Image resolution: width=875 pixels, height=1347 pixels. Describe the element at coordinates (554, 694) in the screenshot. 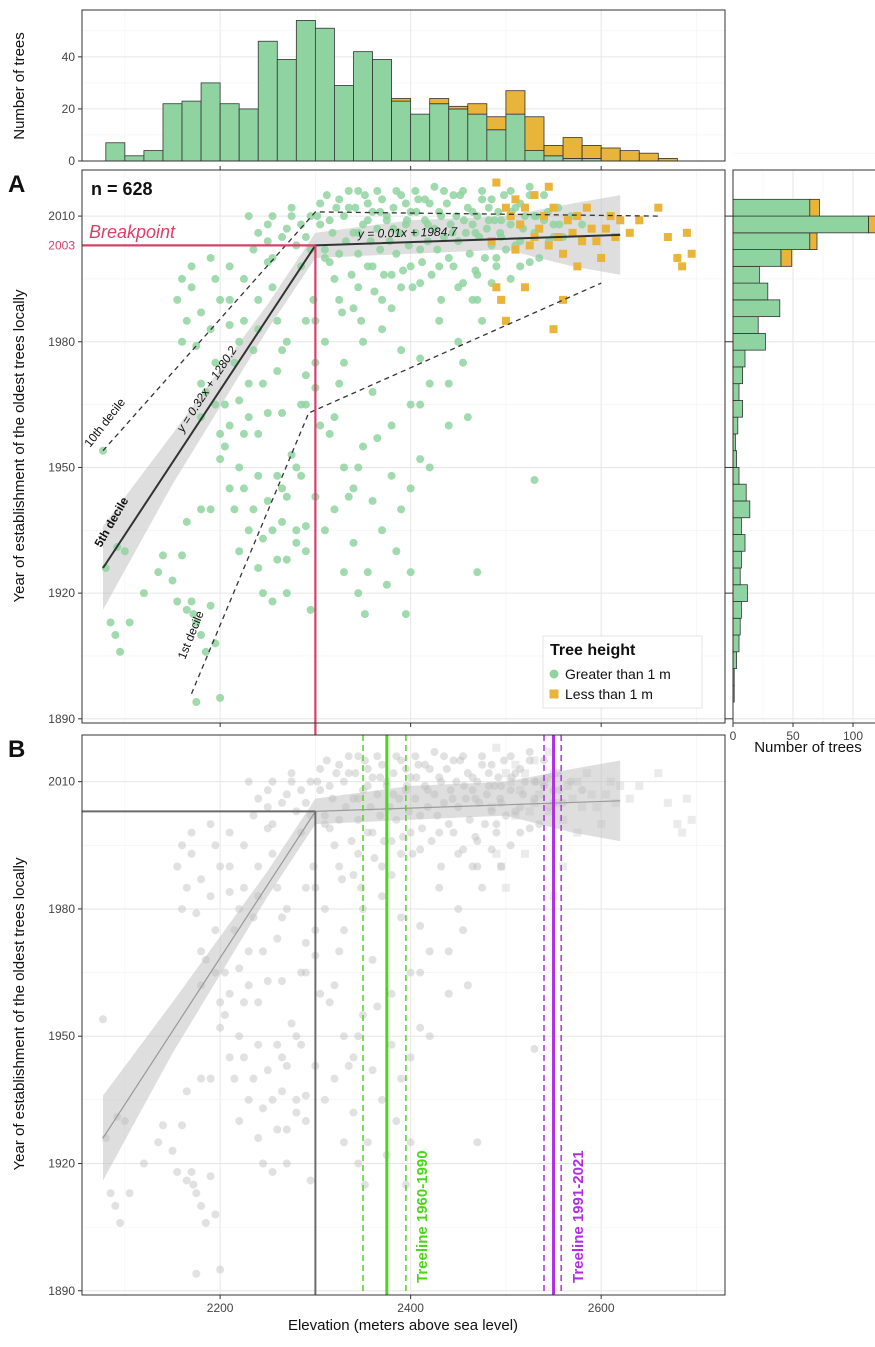

I see `legend-marker-less` at that location.